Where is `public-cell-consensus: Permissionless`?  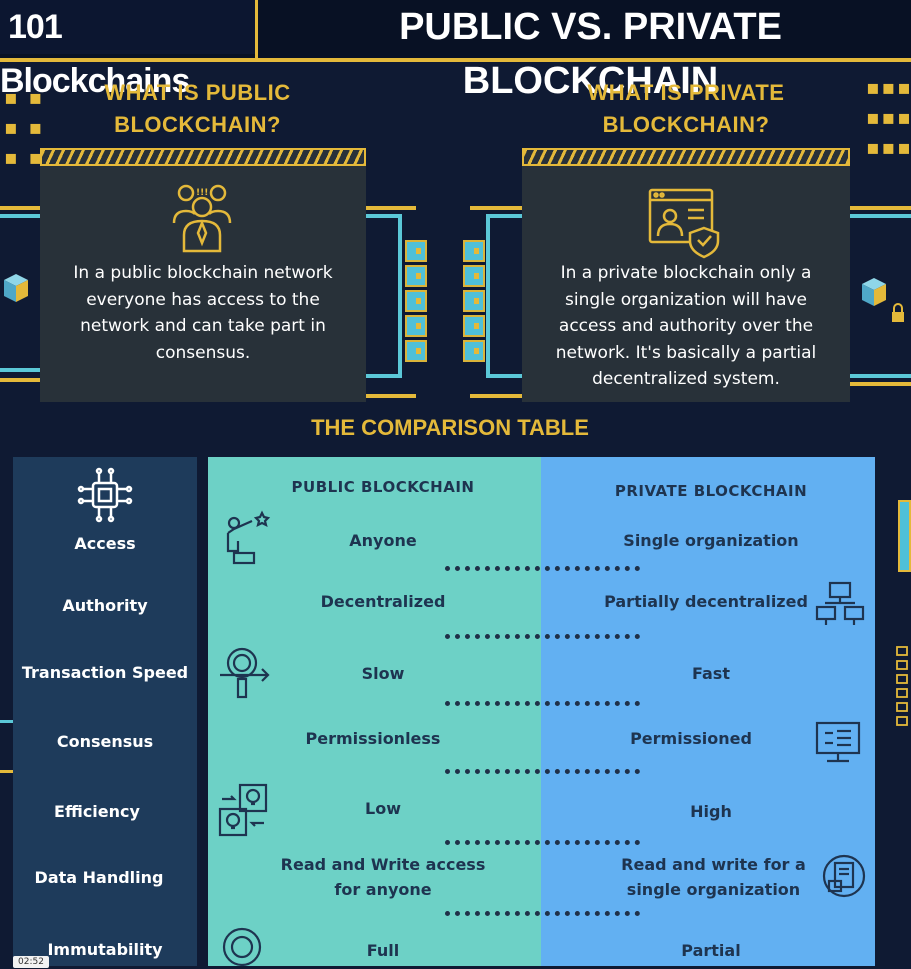
public-cell-consensus: Permissionless is located at coordinates (373, 738).